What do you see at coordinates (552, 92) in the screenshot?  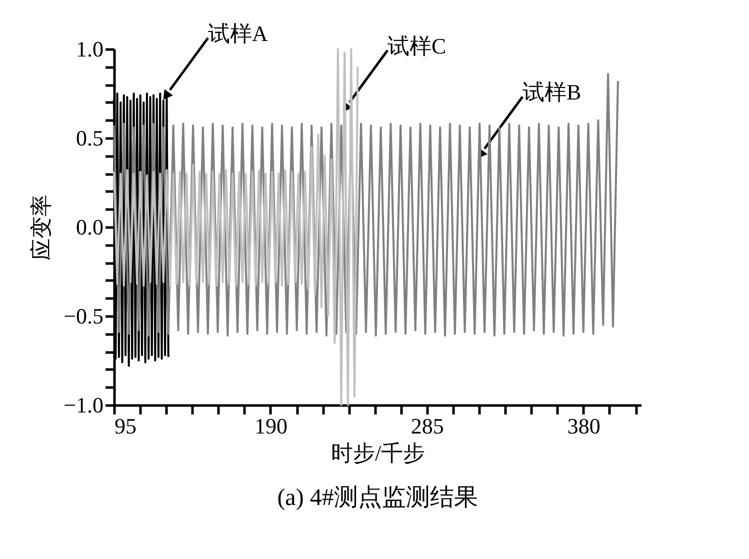 I see `annotation: 试样B` at bounding box center [552, 92].